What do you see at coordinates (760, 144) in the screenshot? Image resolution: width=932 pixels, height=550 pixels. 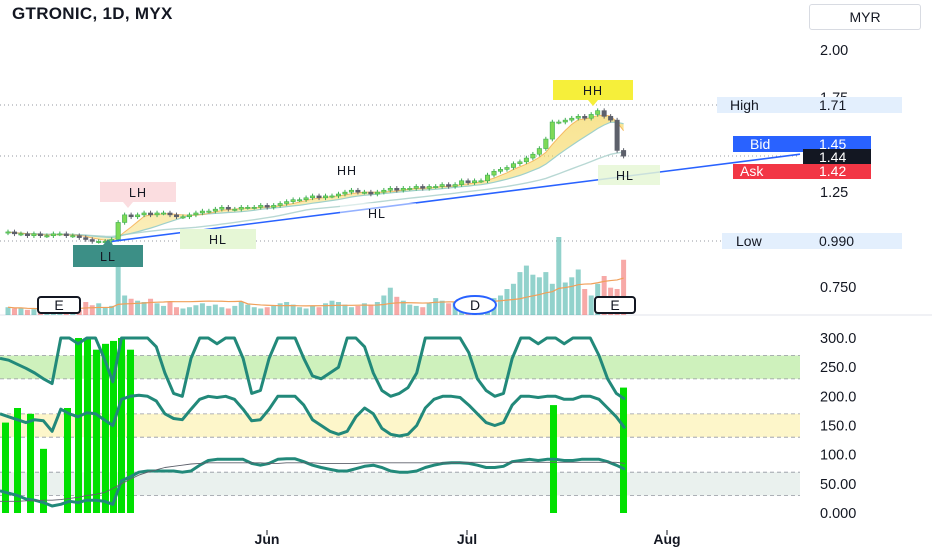 I see `svg-text: Bid` at bounding box center [760, 144].